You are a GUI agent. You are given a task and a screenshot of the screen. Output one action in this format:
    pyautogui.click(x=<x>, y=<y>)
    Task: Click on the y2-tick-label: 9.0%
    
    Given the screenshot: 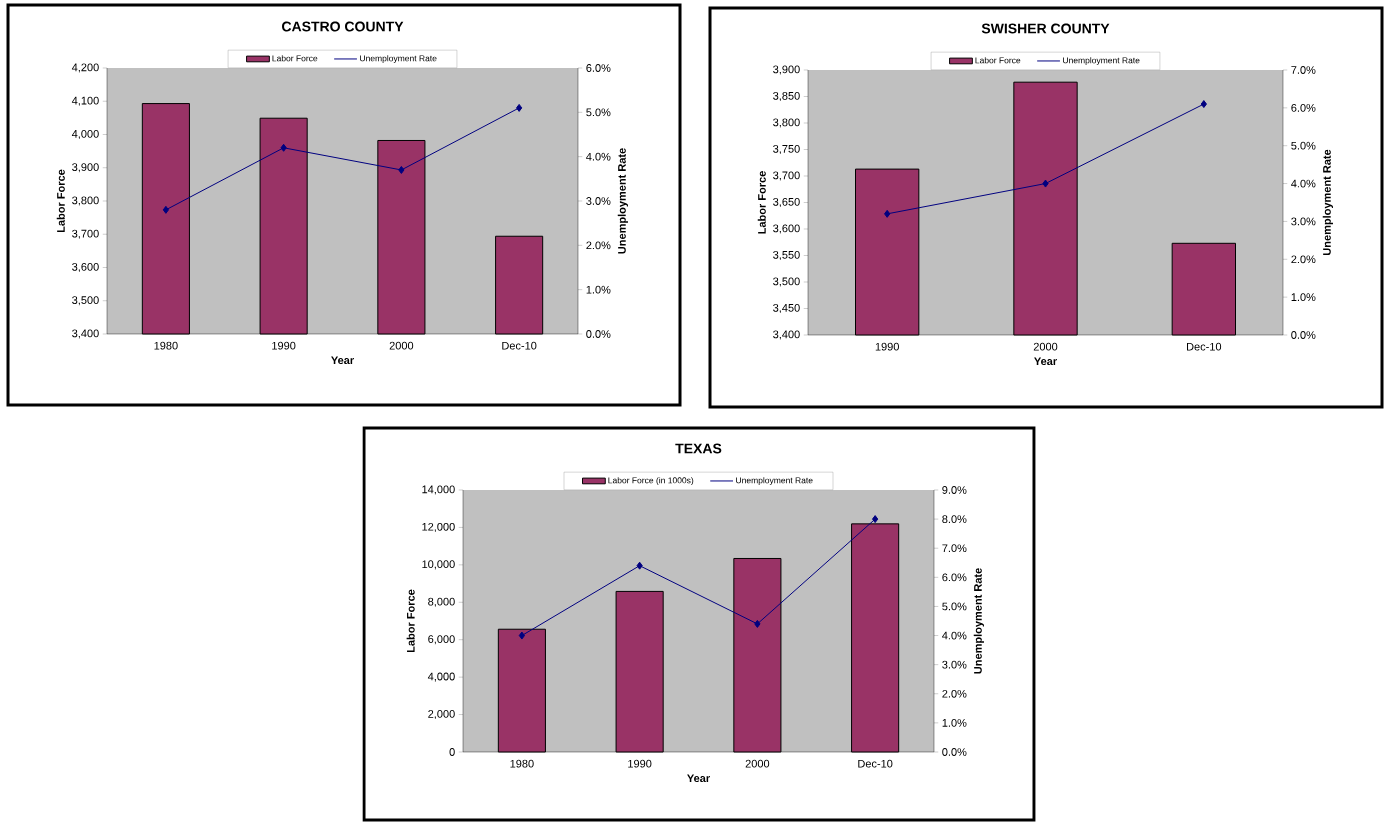 What is the action you would take?
    pyautogui.click(x=954, y=490)
    